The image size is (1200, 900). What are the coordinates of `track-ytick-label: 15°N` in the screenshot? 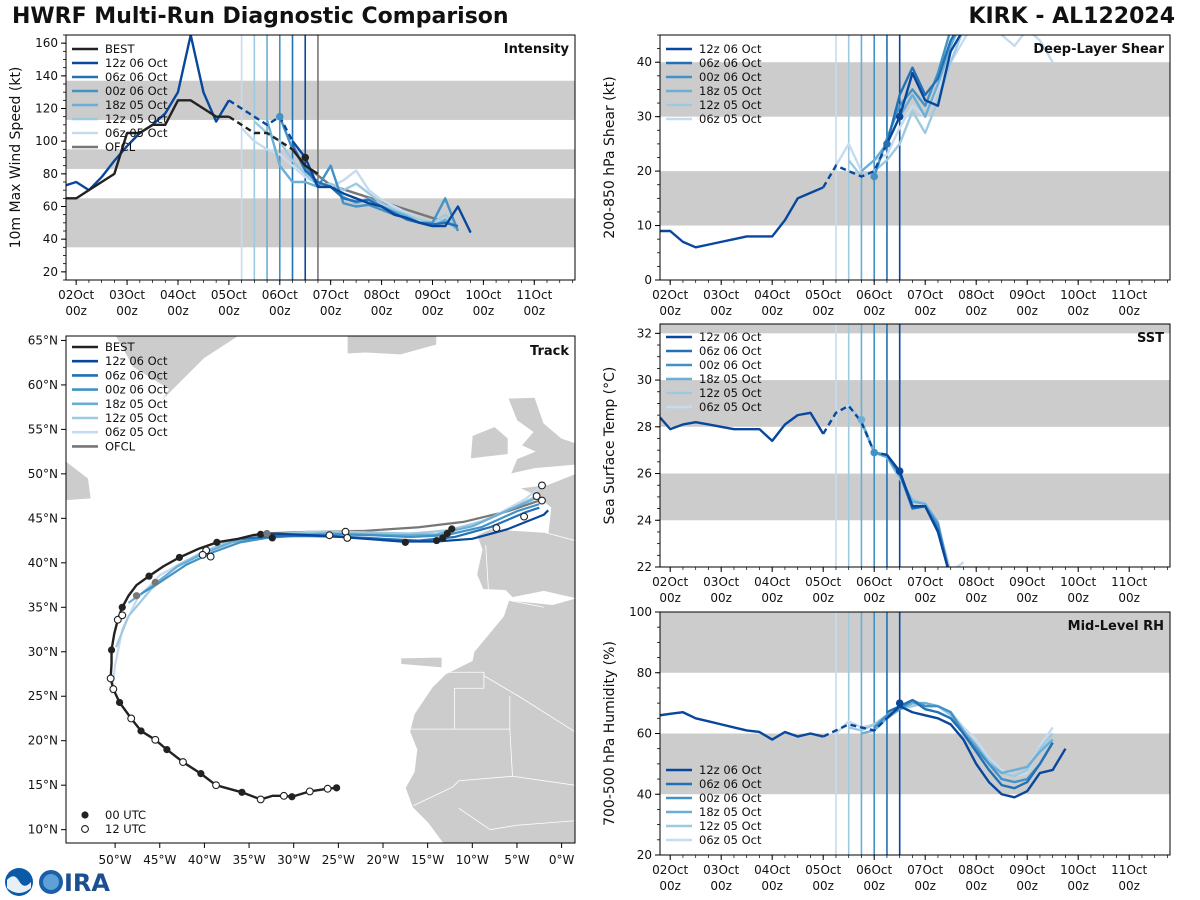 It's located at (43, 785).